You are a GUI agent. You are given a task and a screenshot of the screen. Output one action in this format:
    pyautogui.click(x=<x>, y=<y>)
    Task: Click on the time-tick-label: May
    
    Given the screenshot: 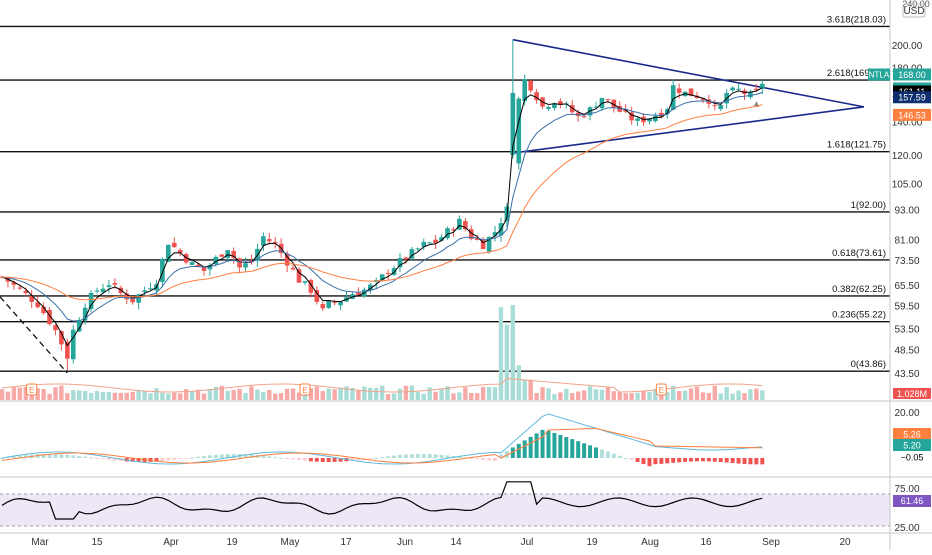 What is the action you would take?
    pyautogui.click(x=290, y=542)
    